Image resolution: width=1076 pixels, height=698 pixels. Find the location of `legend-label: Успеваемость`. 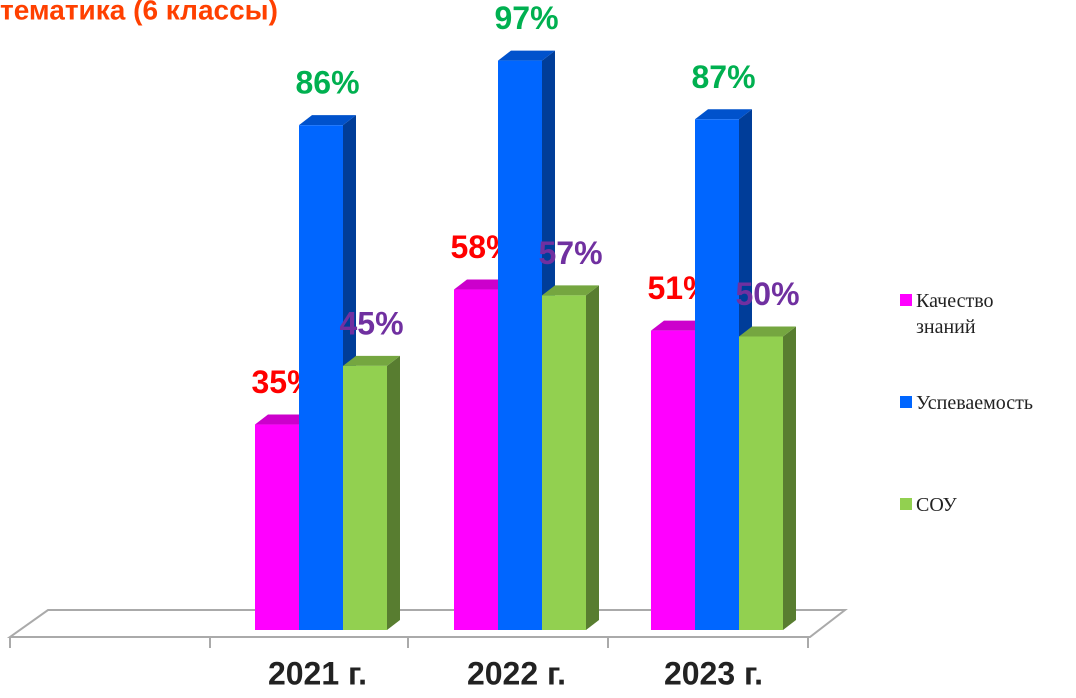

legend-label: Успеваемость is located at coordinates (975, 403).